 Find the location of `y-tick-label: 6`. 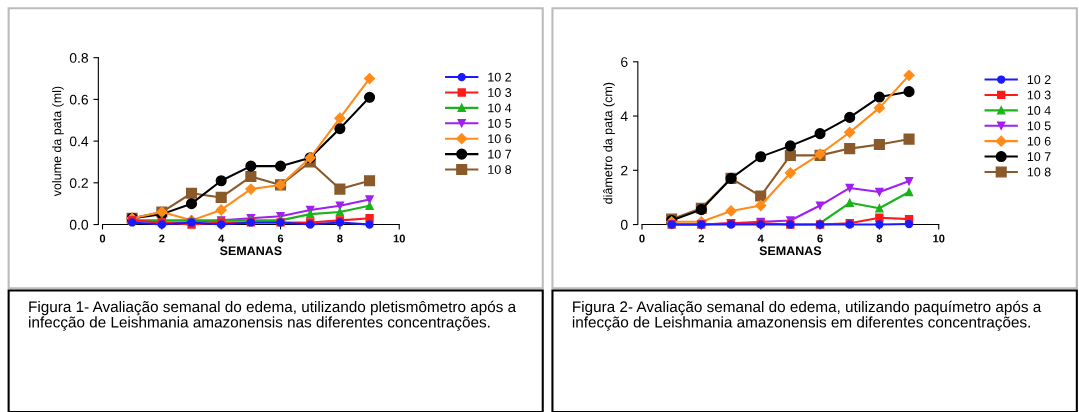

y-tick-label: 6 is located at coordinates (624, 62).